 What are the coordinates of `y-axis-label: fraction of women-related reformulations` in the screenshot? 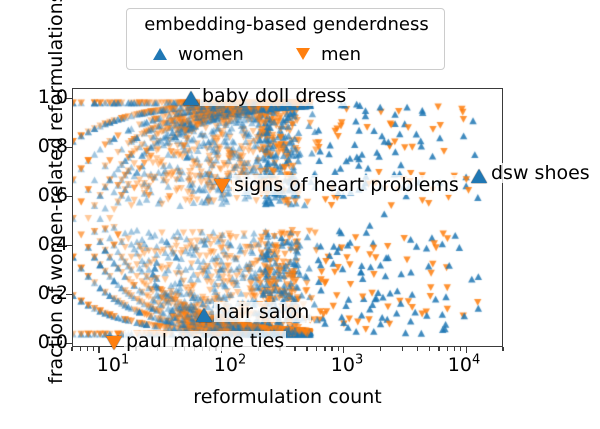 It's located at (56, 192).